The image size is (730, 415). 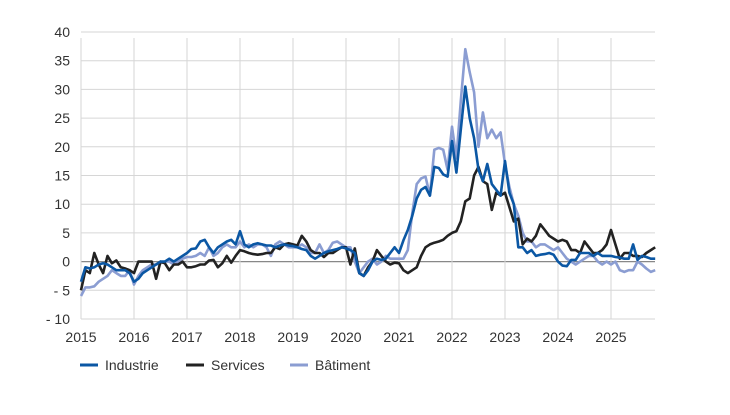 What do you see at coordinates (66, 233) in the screenshot?
I see `y-tick-label: 5` at bounding box center [66, 233].